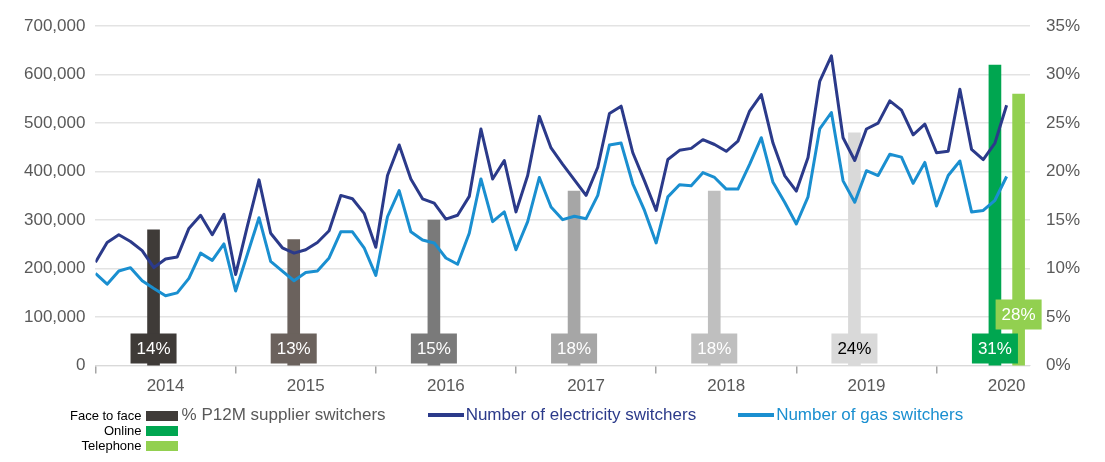 The width and height of the screenshot is (1105, 462). Describe the element at coordinates (581, 415) in the screenshot. I see `text: Number of electricity switchers` at that location.